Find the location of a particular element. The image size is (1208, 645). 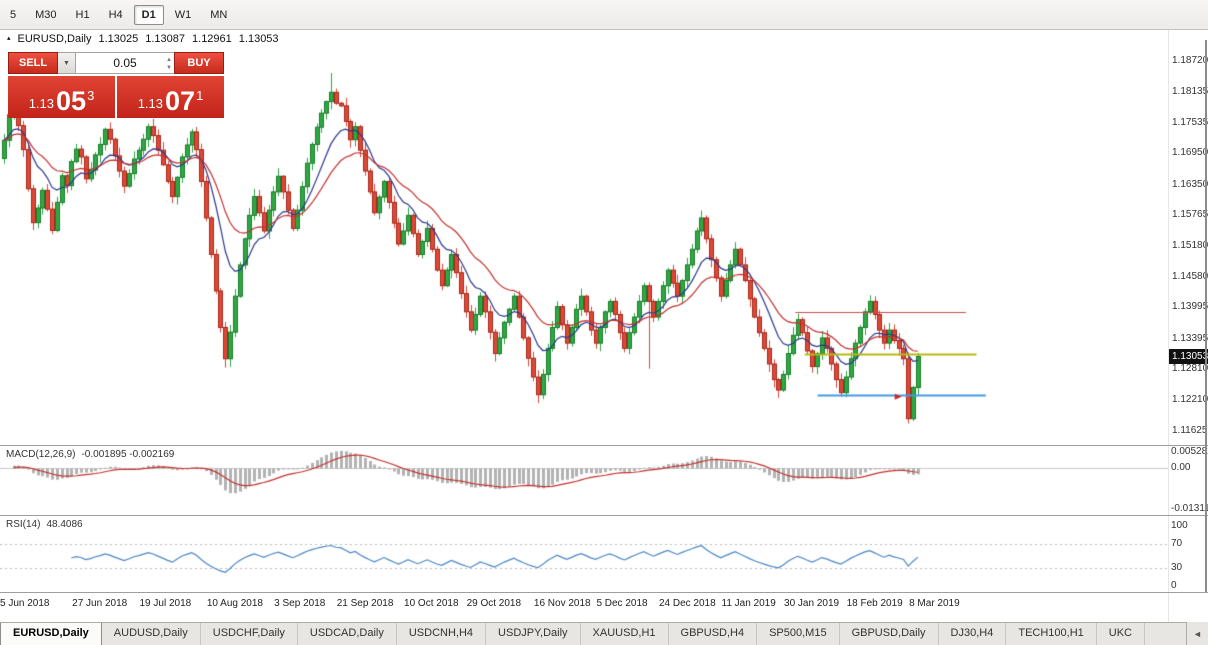

symbol-tab-usdcnh: USDCNH,H4 is located at coordinates (442, 634).